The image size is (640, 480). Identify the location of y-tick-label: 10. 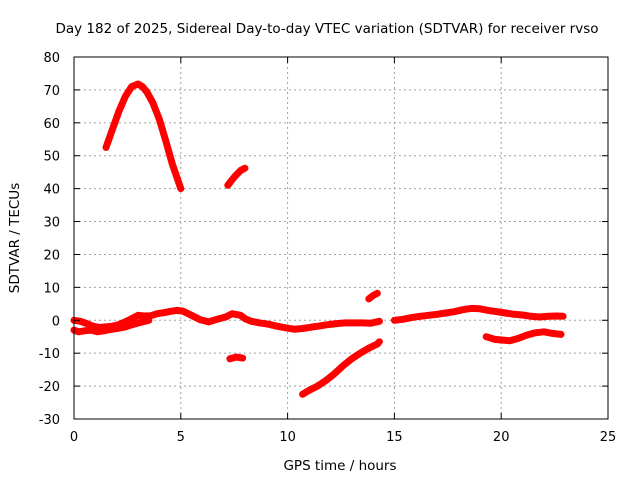
(51, 288).